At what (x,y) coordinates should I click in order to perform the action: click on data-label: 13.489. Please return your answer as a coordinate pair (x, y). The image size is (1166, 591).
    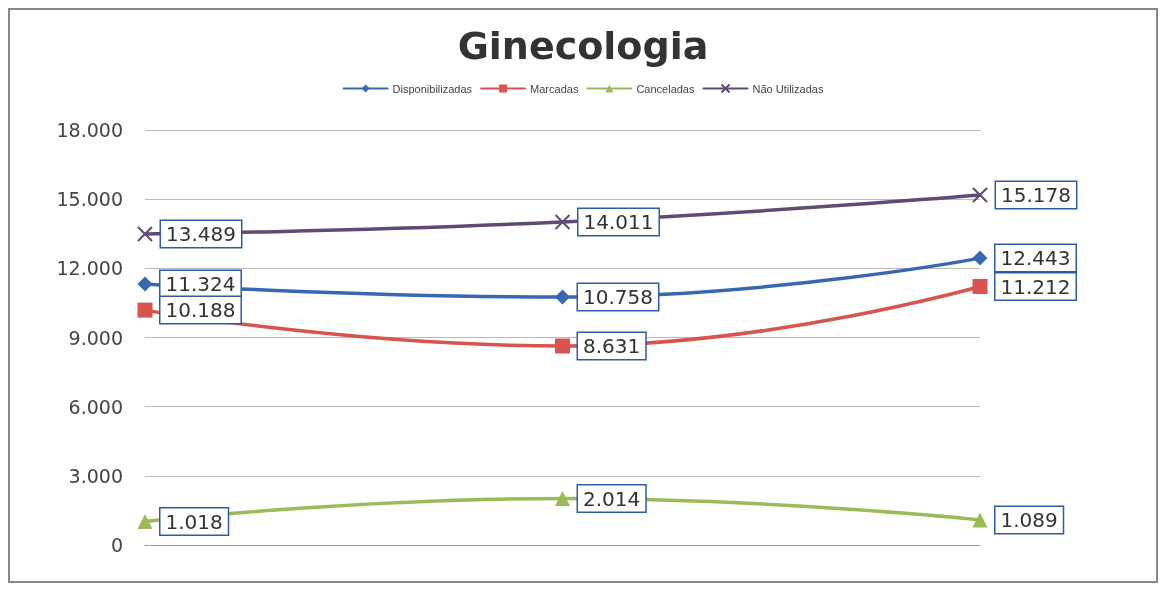
    Looking at the image, I should click on (201, 234).